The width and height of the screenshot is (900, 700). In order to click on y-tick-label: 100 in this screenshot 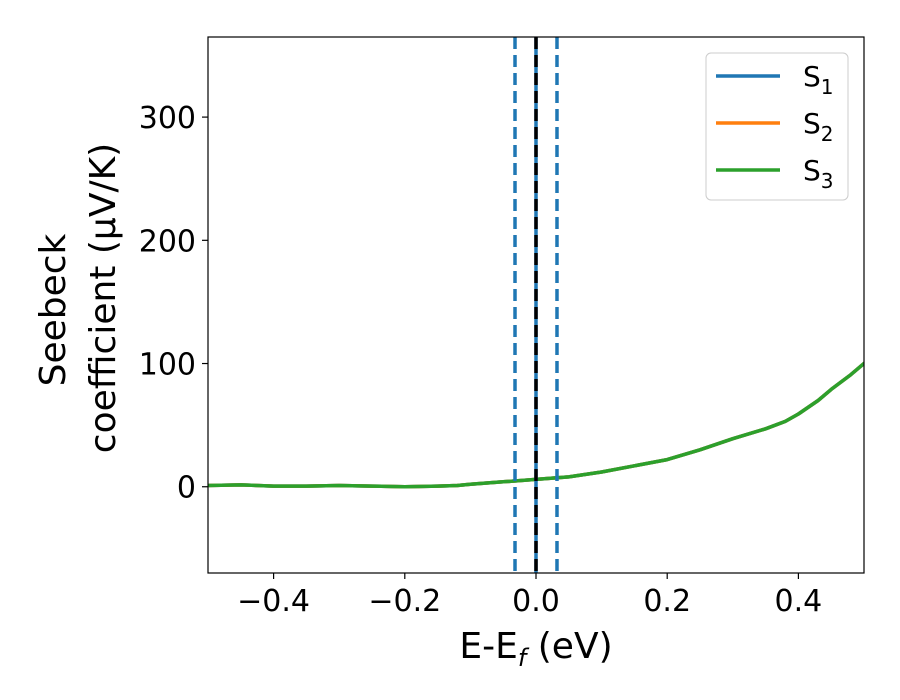, I will do `click(167, 365)`.